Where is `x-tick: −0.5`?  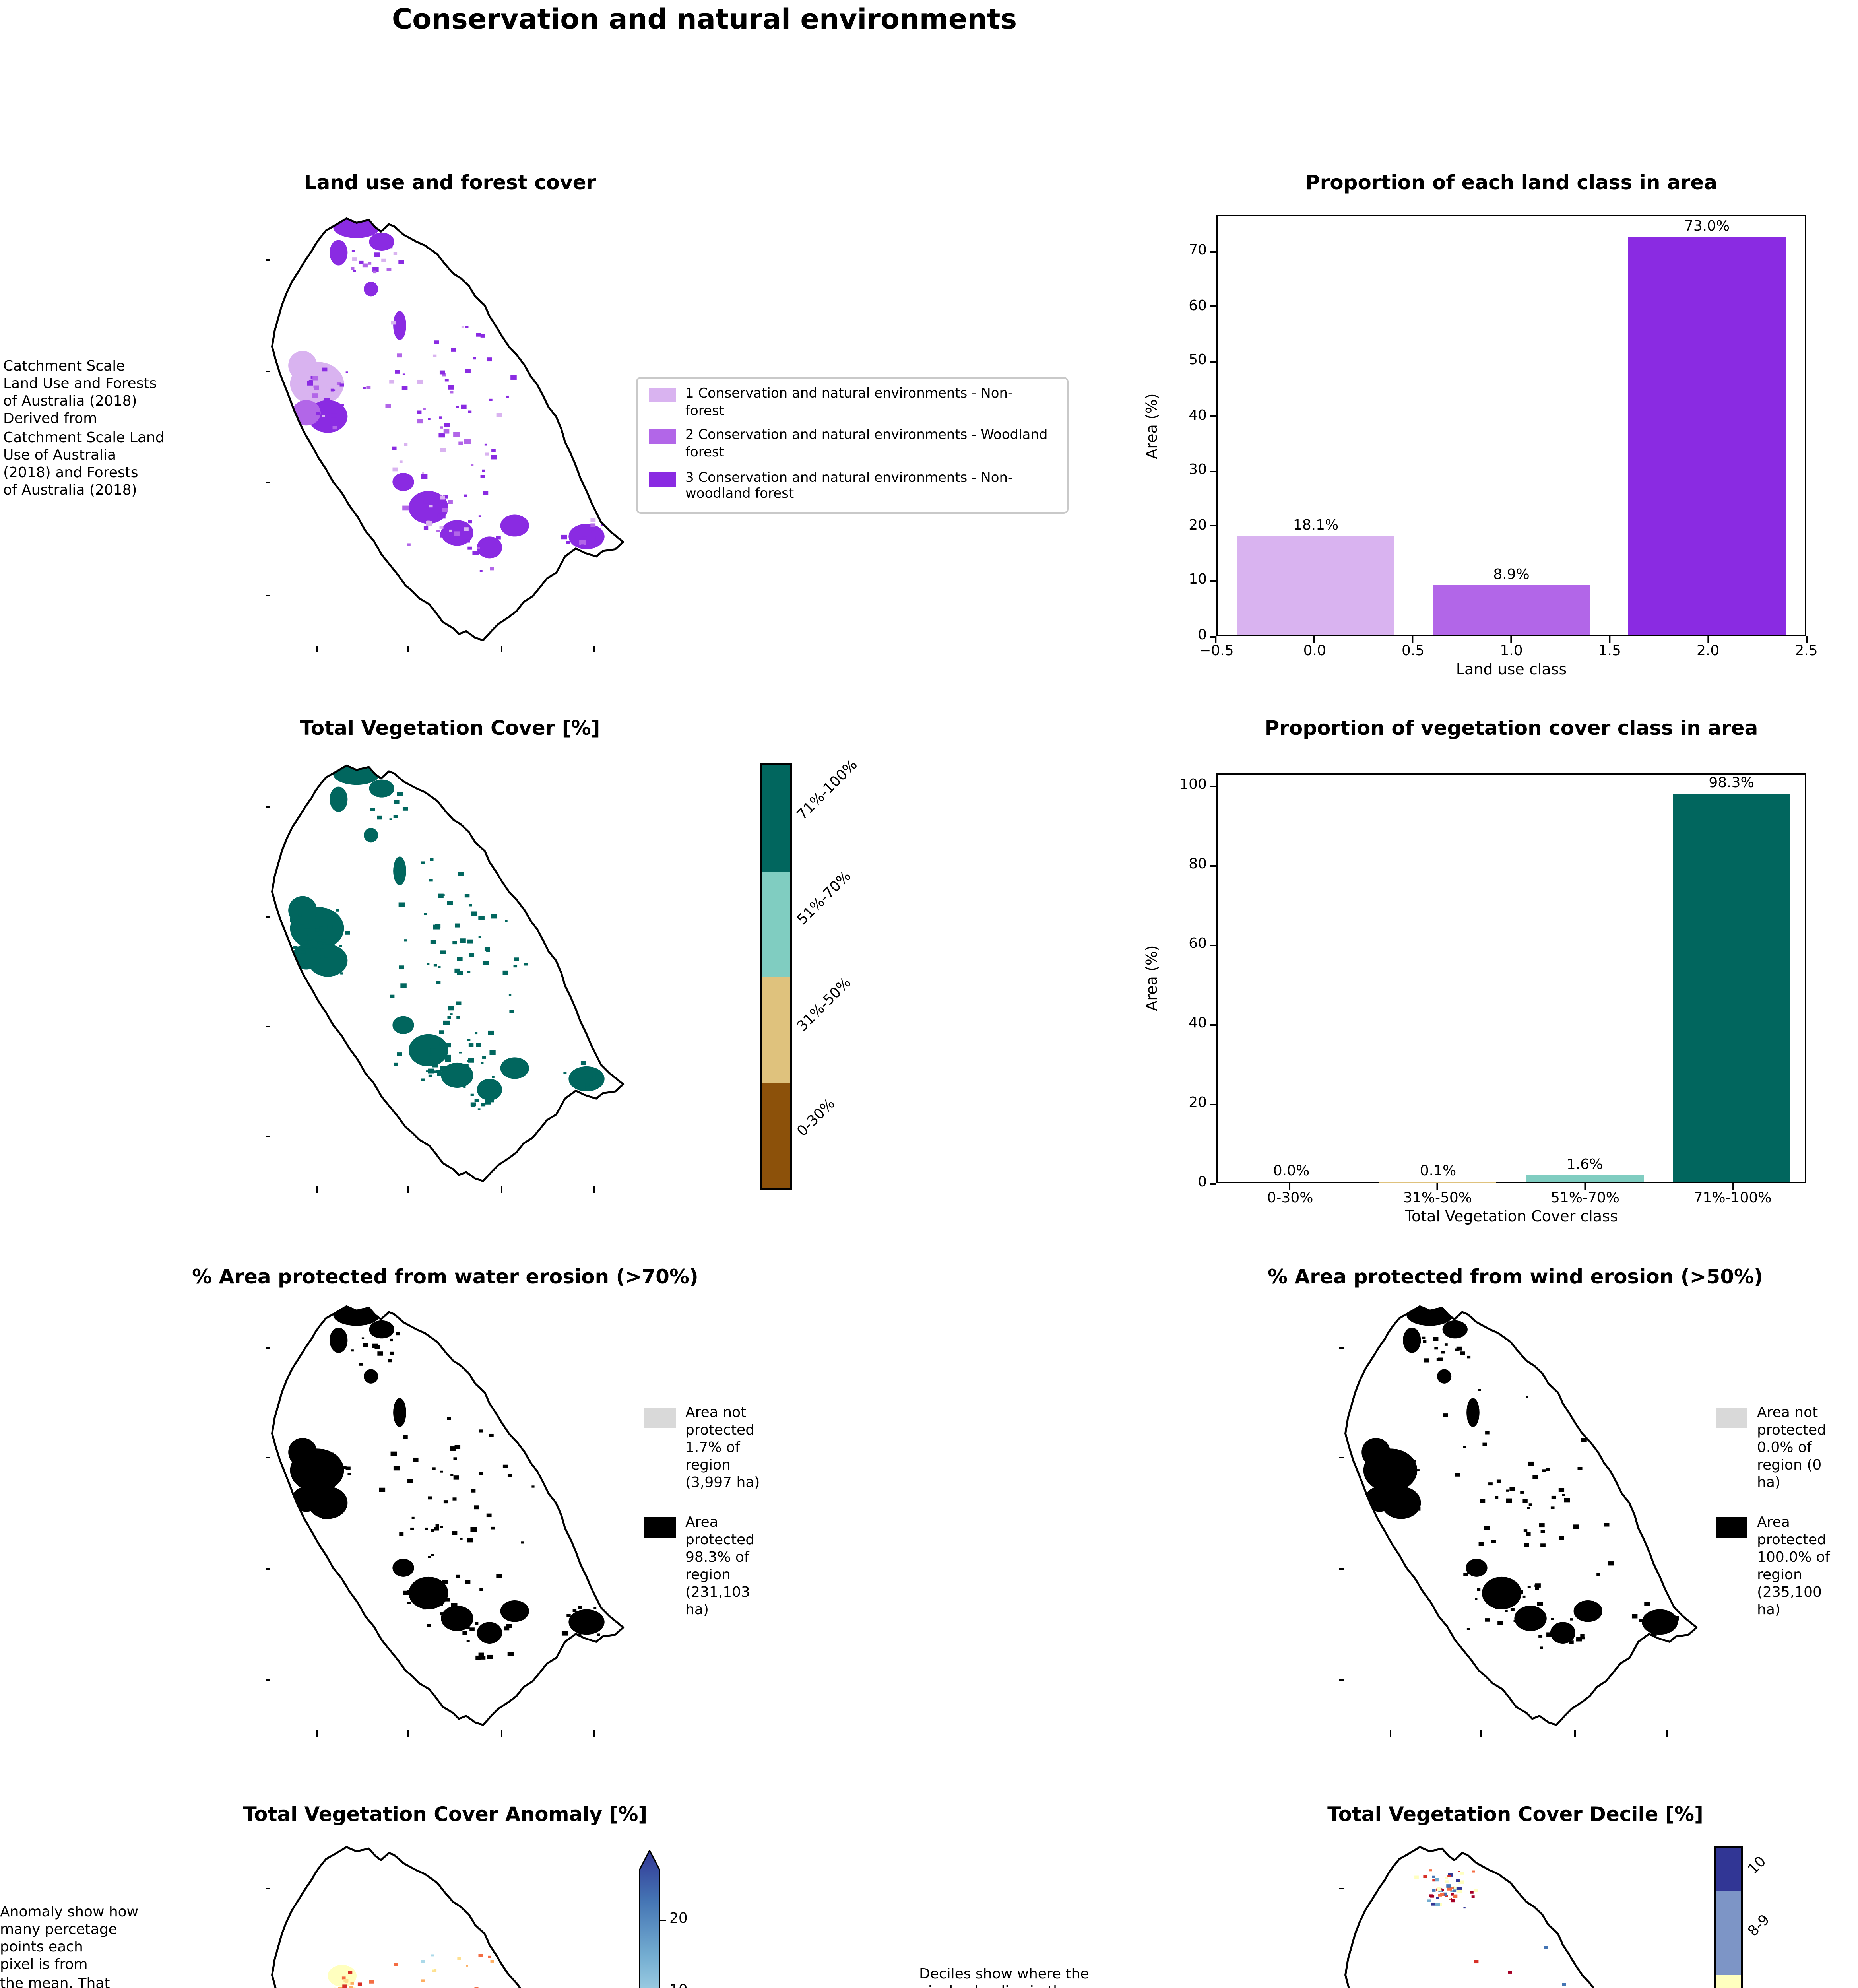 x-tick: −0.5 is located at coordinates (1216, 648).